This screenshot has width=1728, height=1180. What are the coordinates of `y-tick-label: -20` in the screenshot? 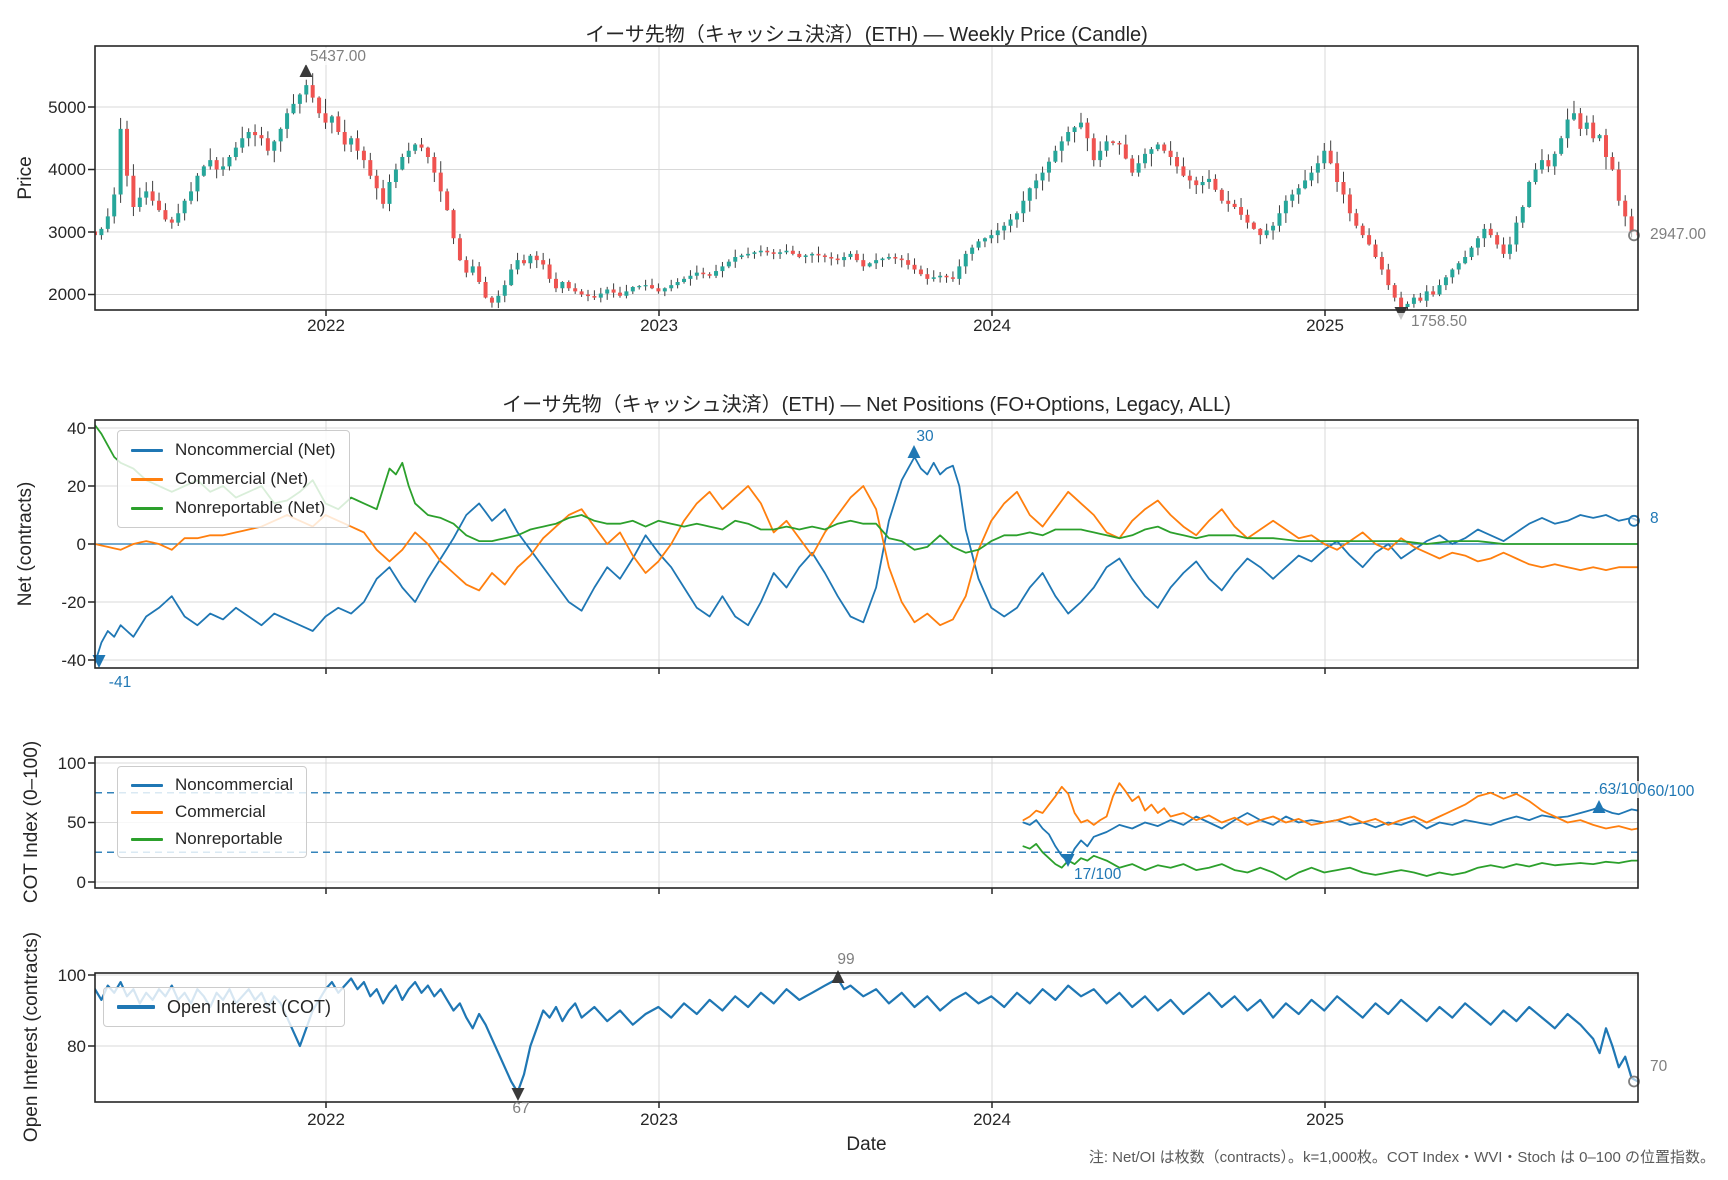 It's located at (73, 602).